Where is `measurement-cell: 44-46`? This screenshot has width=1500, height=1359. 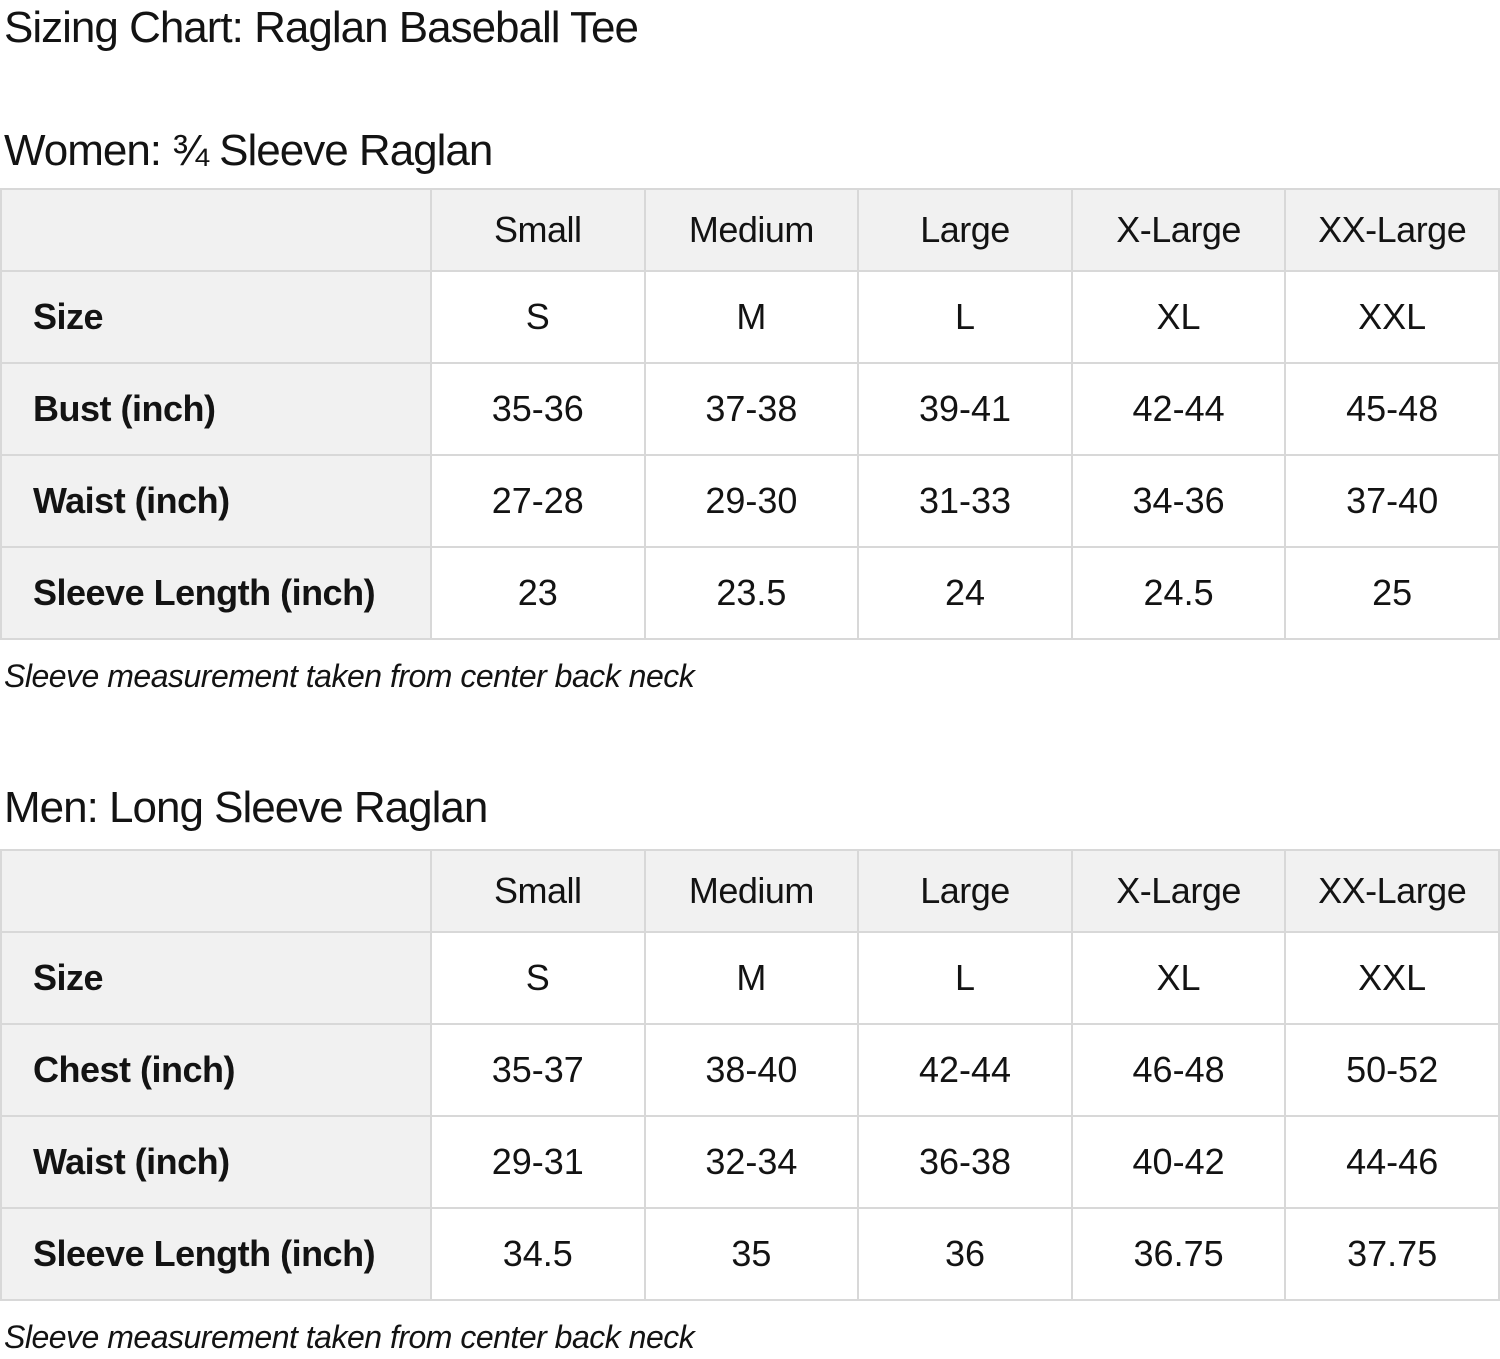 measurement-cell: 44-46 is located at coordinates (1392, 1161).